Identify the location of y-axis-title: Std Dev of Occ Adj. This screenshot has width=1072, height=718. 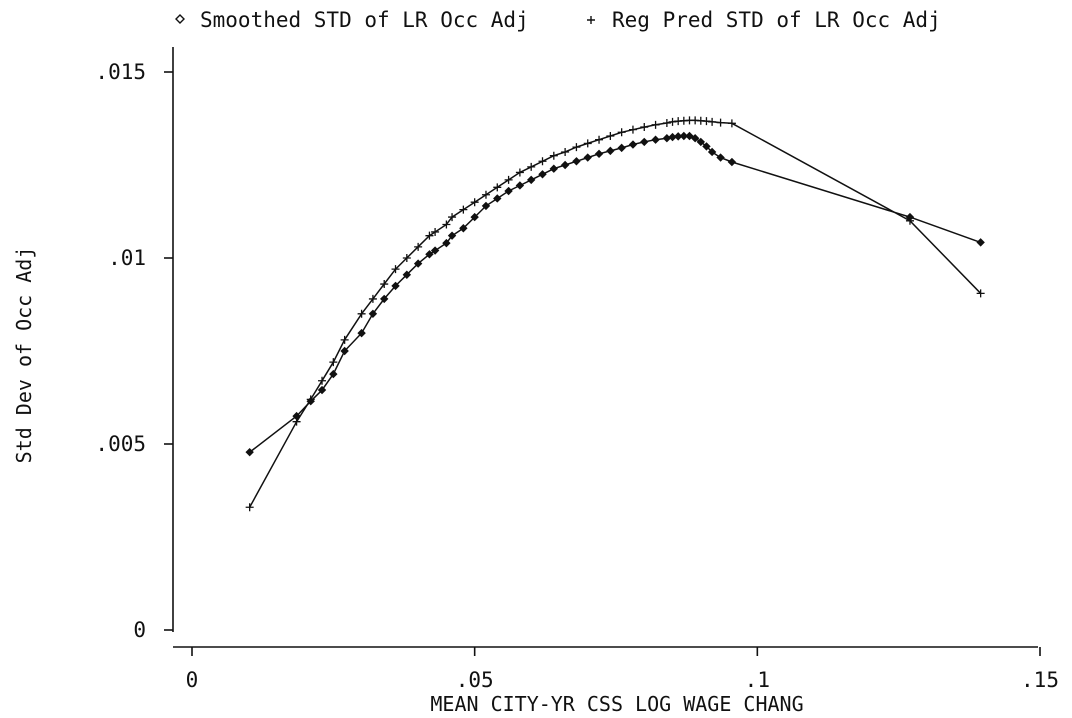
(24, 355).